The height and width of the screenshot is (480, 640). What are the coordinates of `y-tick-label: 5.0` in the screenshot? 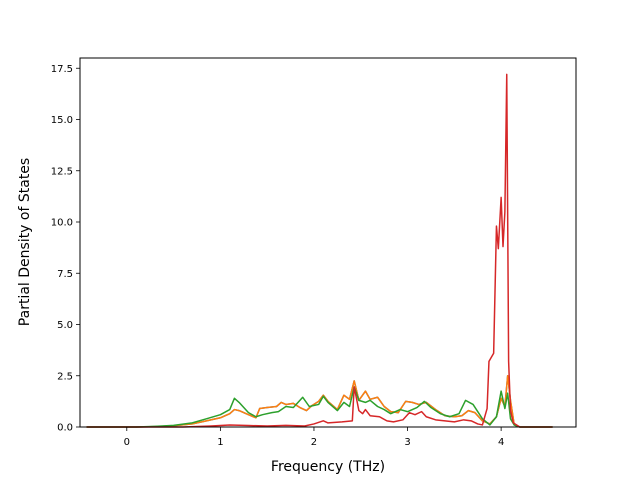 It's located at (65, 325).